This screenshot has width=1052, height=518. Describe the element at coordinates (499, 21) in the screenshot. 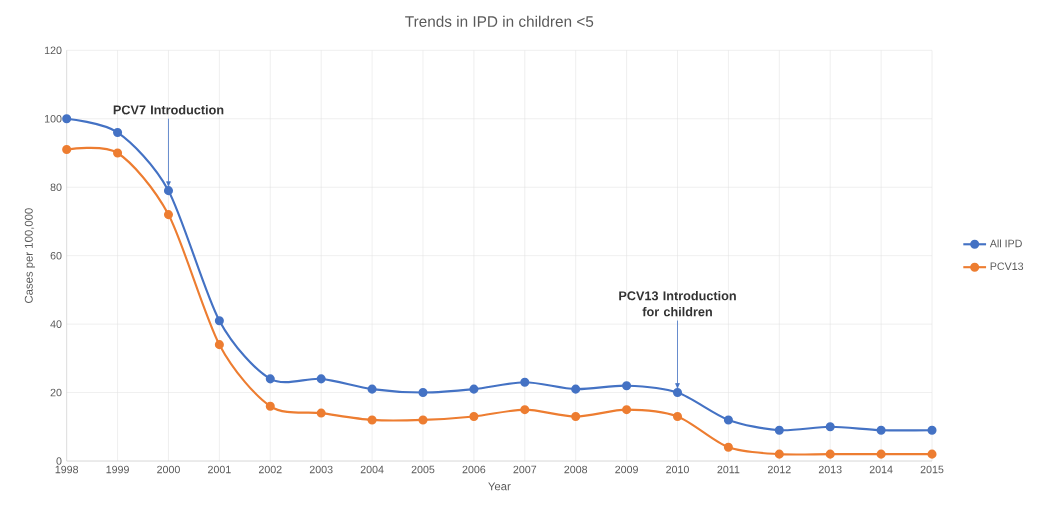

I see `chart-title: Trends in IPD in children <5` at that location.